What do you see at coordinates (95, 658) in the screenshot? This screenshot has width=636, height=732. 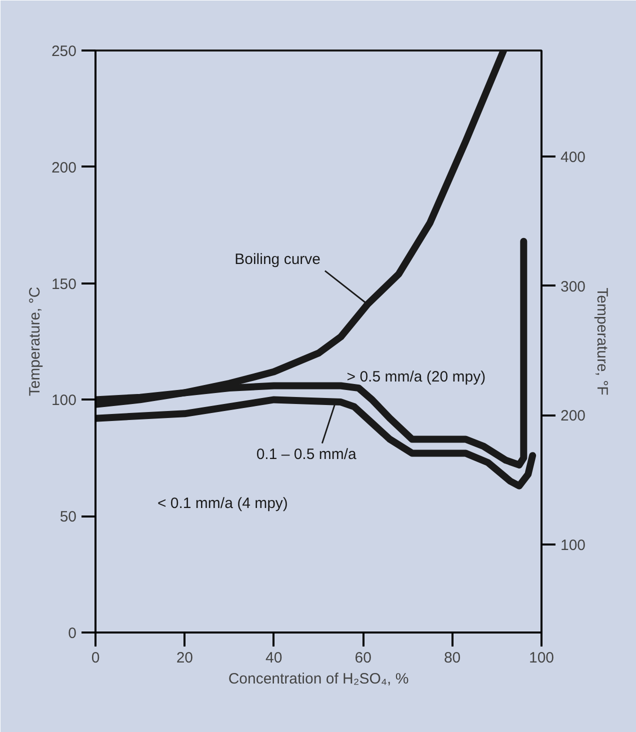 I see `x-tick-label: 0` at bounding box center [95, 658].